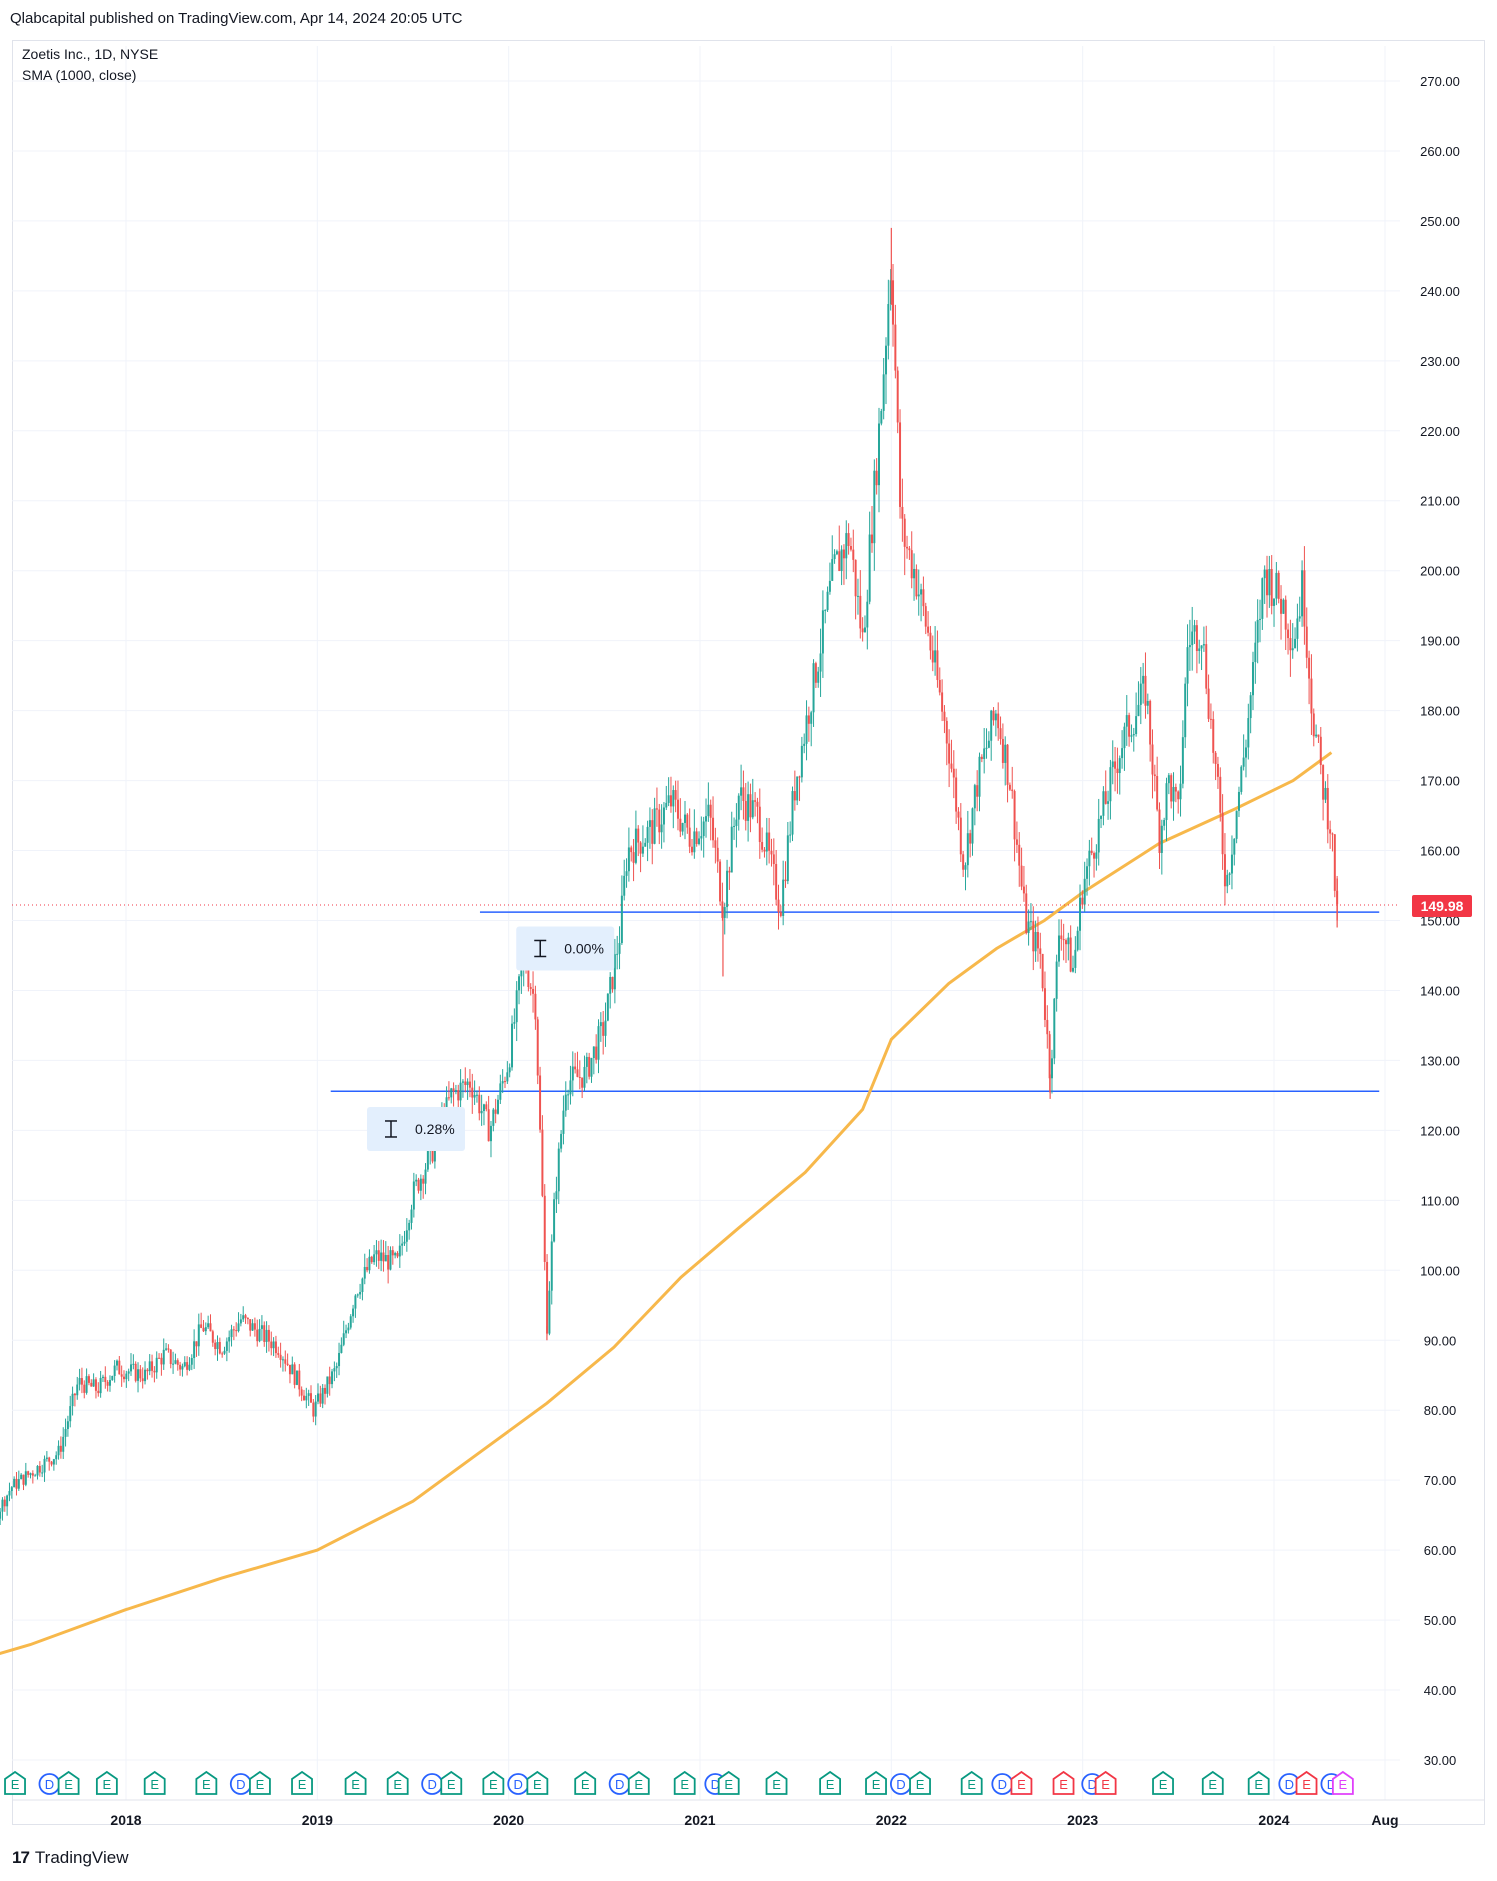  I want to click on chart-legend: Zoetis Inc., 1D, NYSE SMA (1000, close), so click(90, 65).